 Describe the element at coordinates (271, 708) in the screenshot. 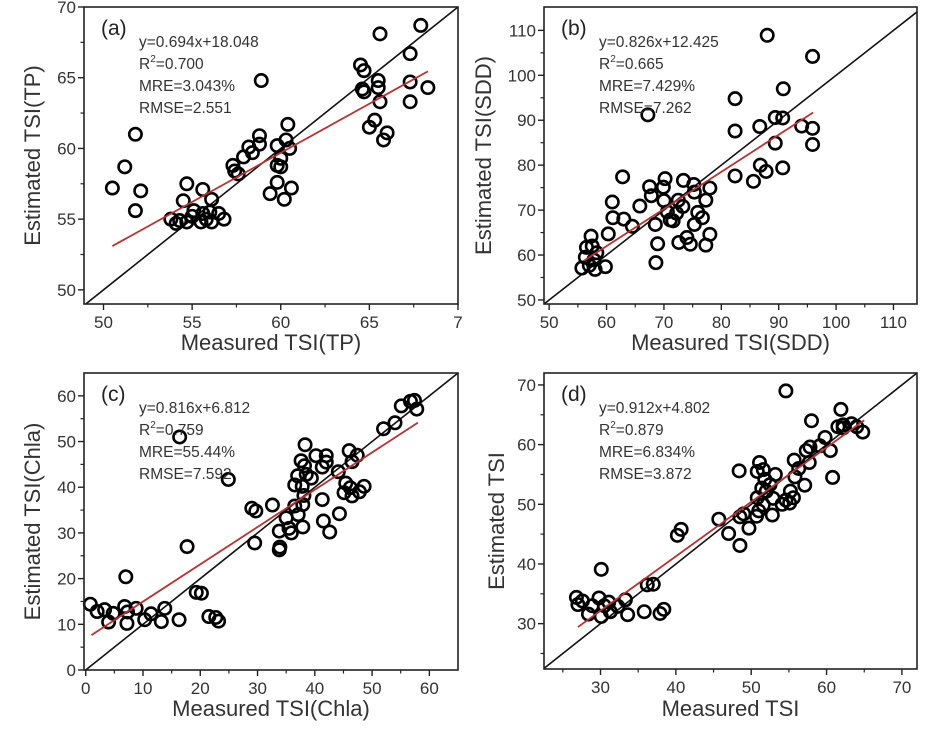

I see `x-axis-label: Measured TSI(Chla)` at that location.